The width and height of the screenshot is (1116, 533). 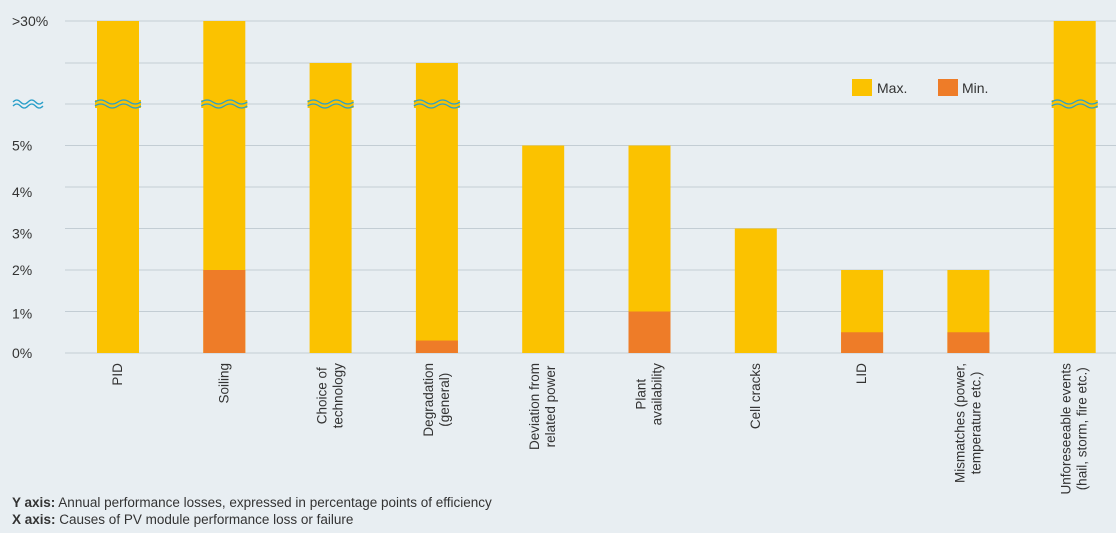 I want to click on x-category-label: Mismatches (power,temperature etc.), so click(x=967, y=423).